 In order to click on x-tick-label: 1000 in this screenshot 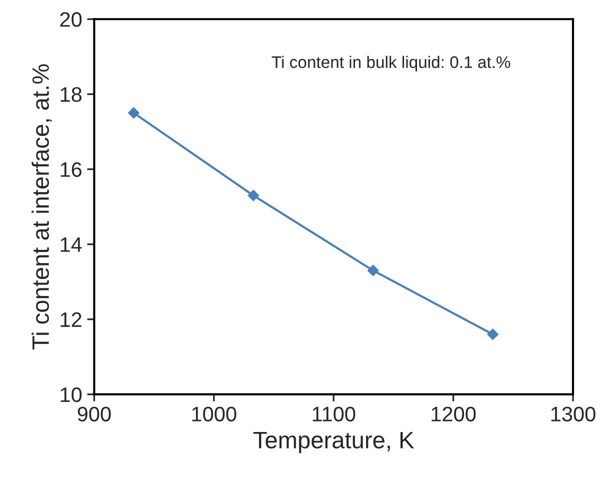, I will do `click(214, 414)`.